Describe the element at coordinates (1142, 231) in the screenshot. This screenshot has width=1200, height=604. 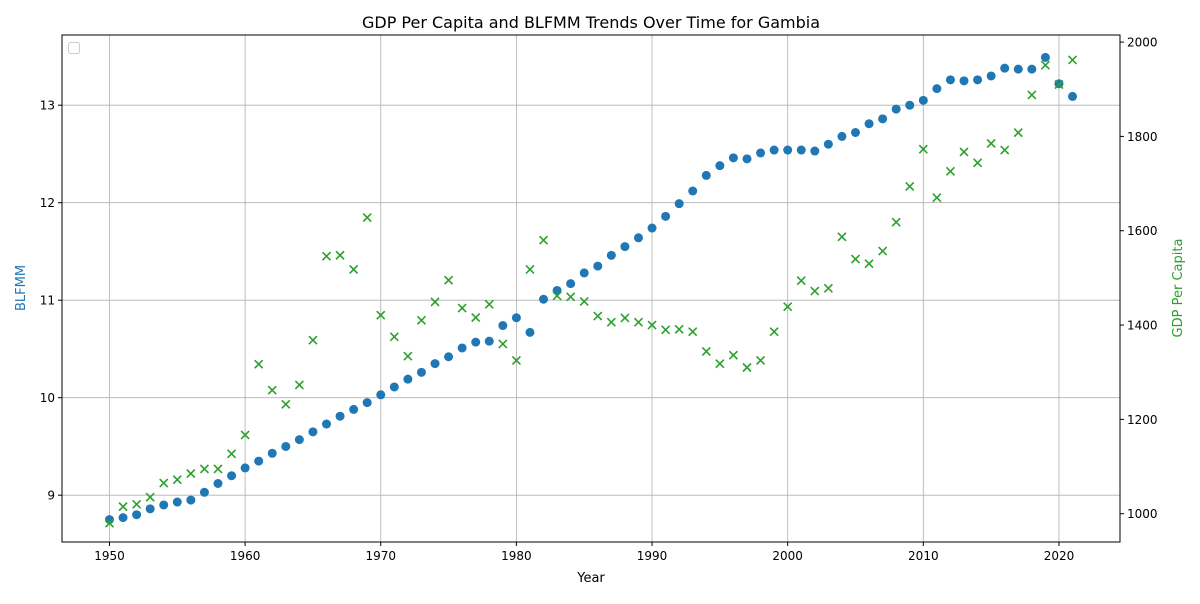
I see `y-right-tick-label: 1600` at that location.